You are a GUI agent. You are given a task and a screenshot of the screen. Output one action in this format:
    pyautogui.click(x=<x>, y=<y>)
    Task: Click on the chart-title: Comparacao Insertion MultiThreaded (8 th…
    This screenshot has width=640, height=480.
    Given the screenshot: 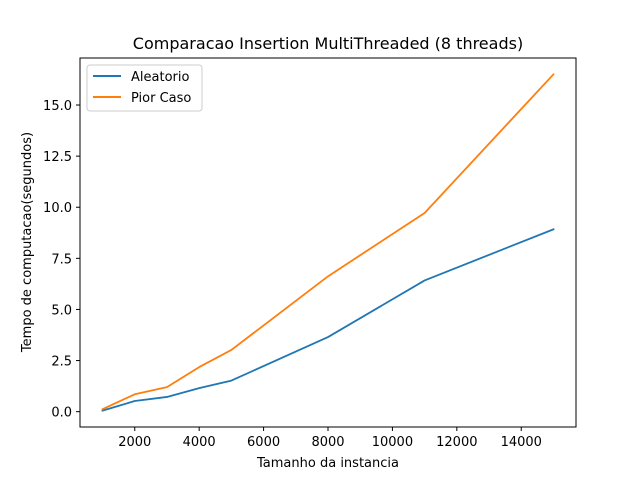 What is the action you would take?
    pyautogui.click(x=328, y=43)
    